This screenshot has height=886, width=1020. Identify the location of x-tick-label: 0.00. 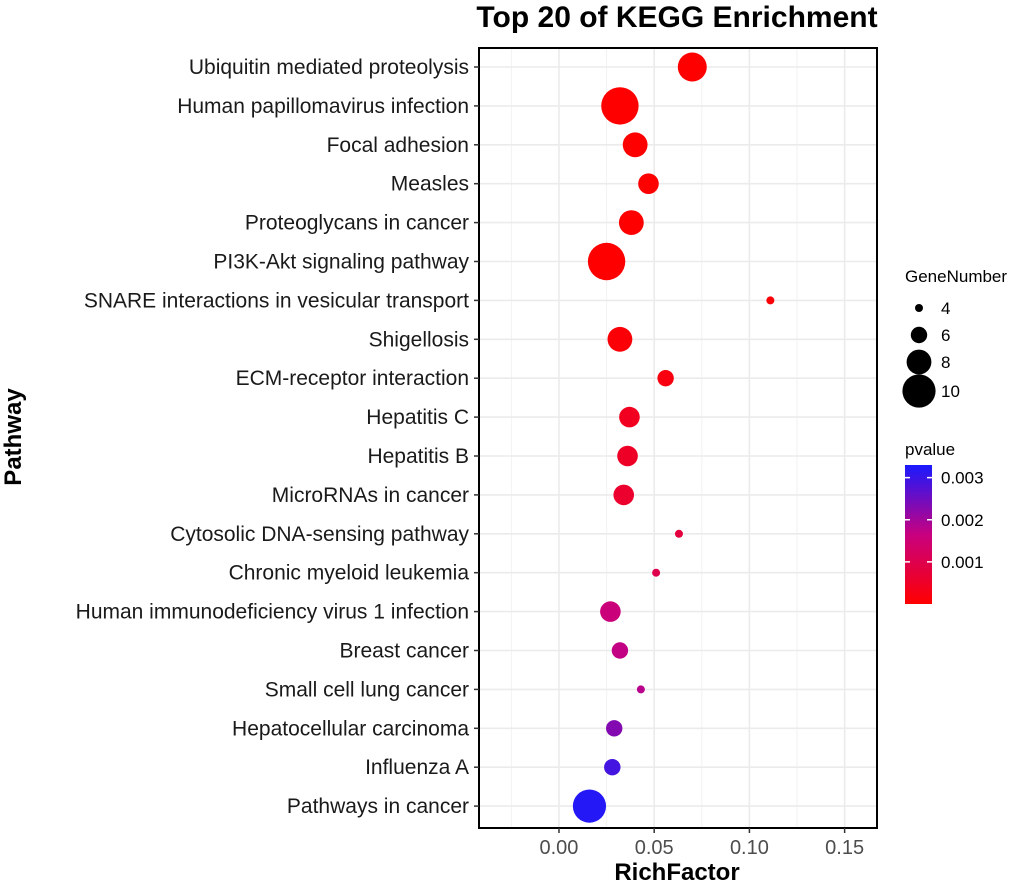
(559, 848).